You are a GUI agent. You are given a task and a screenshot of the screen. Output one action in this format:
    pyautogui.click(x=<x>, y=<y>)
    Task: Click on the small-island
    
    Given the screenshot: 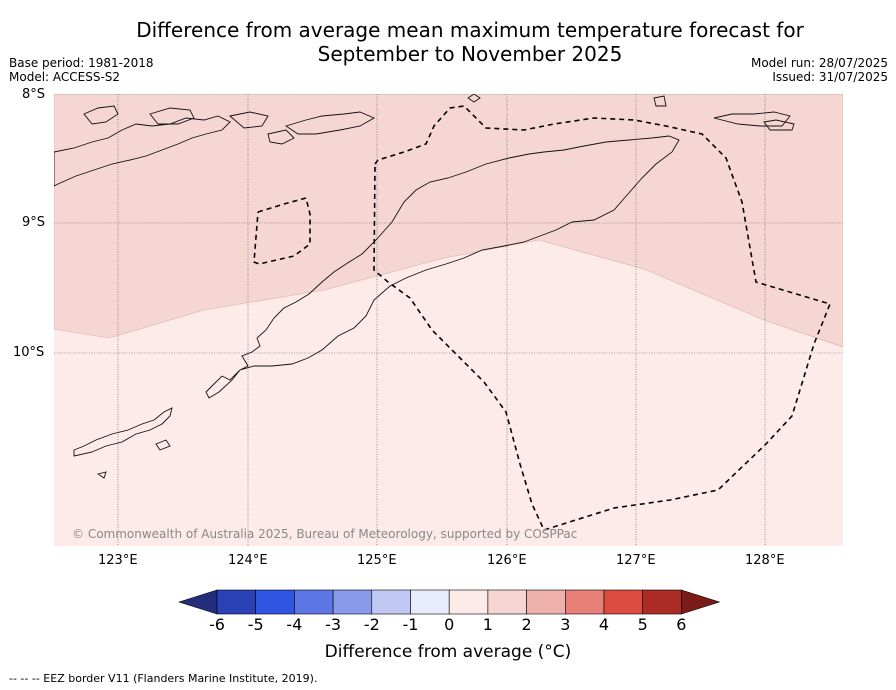 What is the action you would take?
    pyautogui.click(x=163, y=445)
    